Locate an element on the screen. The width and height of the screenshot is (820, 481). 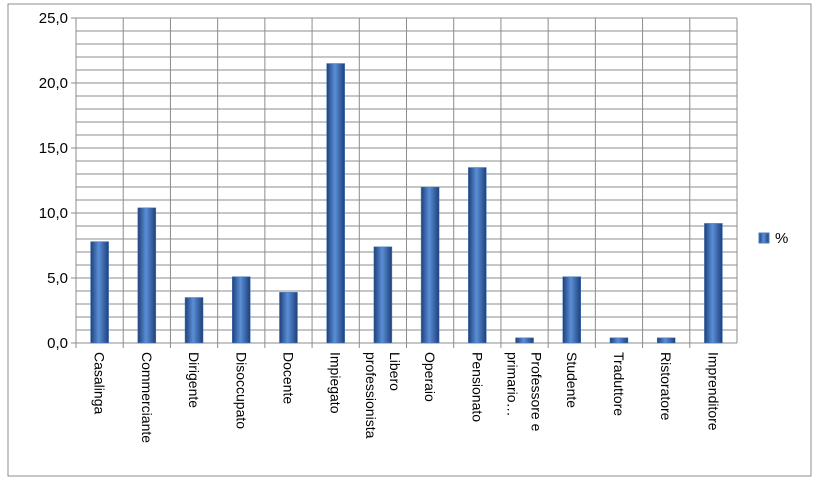
x-tick-label: Dirigente is located at coordinates (194, 380).